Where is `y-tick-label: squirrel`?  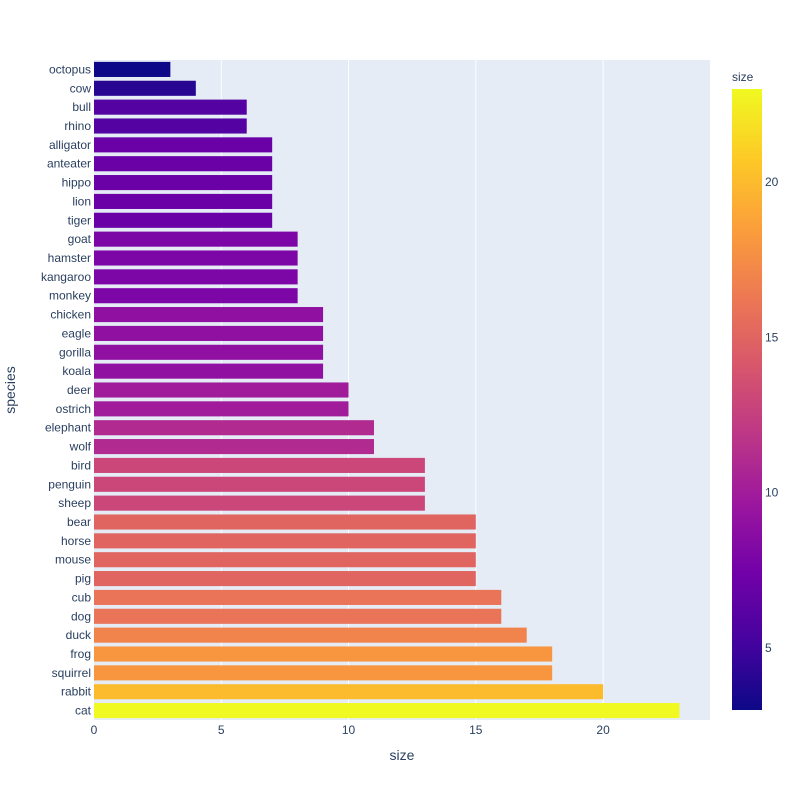
y-tick-label: squirrel is located at coordinates (71, 673).